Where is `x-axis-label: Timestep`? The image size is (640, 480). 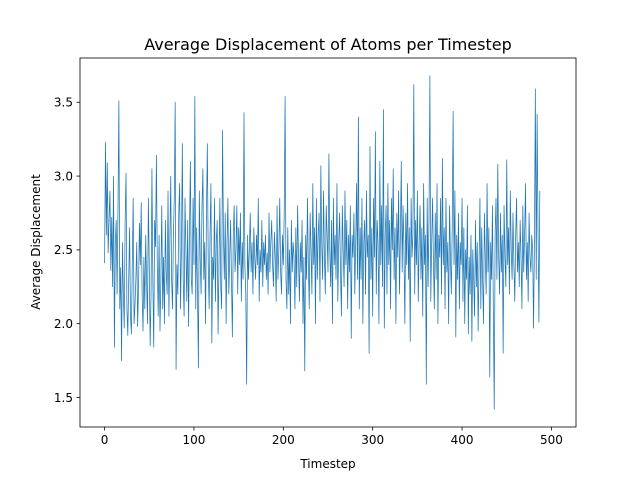
x-axis-label: Timestep is located at coordinates (327, 464).